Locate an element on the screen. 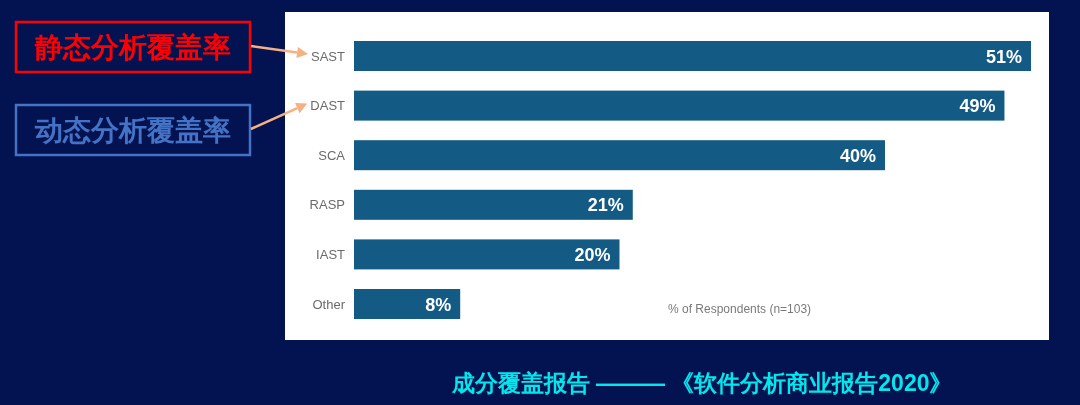  y-tick-label: RASP is located at coordinates (327, 205).